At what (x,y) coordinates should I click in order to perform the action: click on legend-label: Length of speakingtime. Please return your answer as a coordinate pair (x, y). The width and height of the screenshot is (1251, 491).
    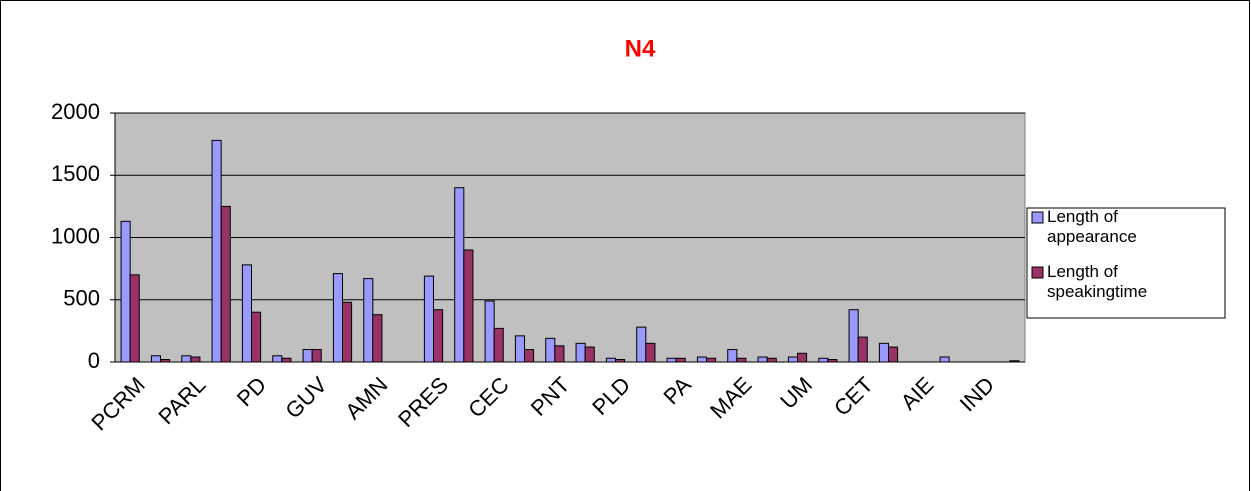
    Looking at the image, I should click on (1097, 281).